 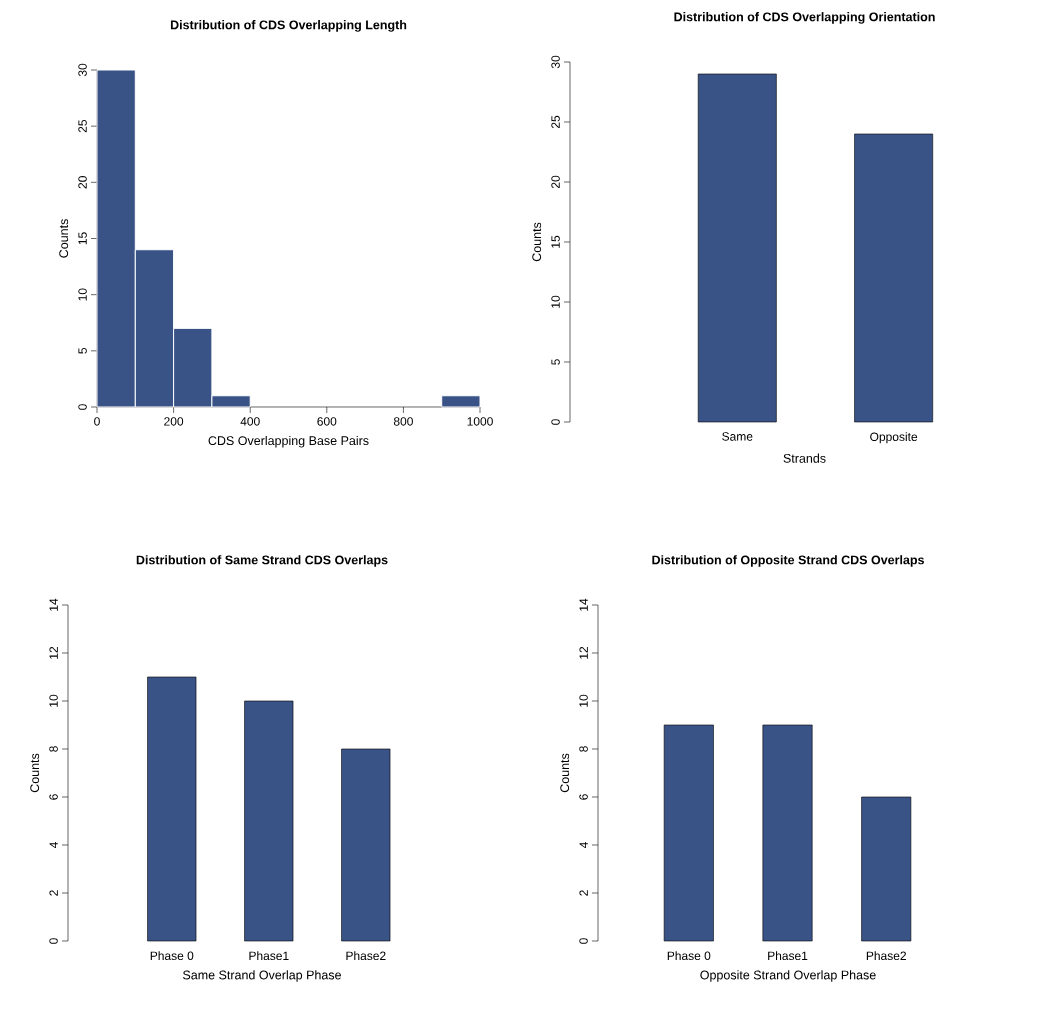 I want to click on chart-title: Distribution of Opposite Strand CDS Overlaps, so click(x=788, y=561).